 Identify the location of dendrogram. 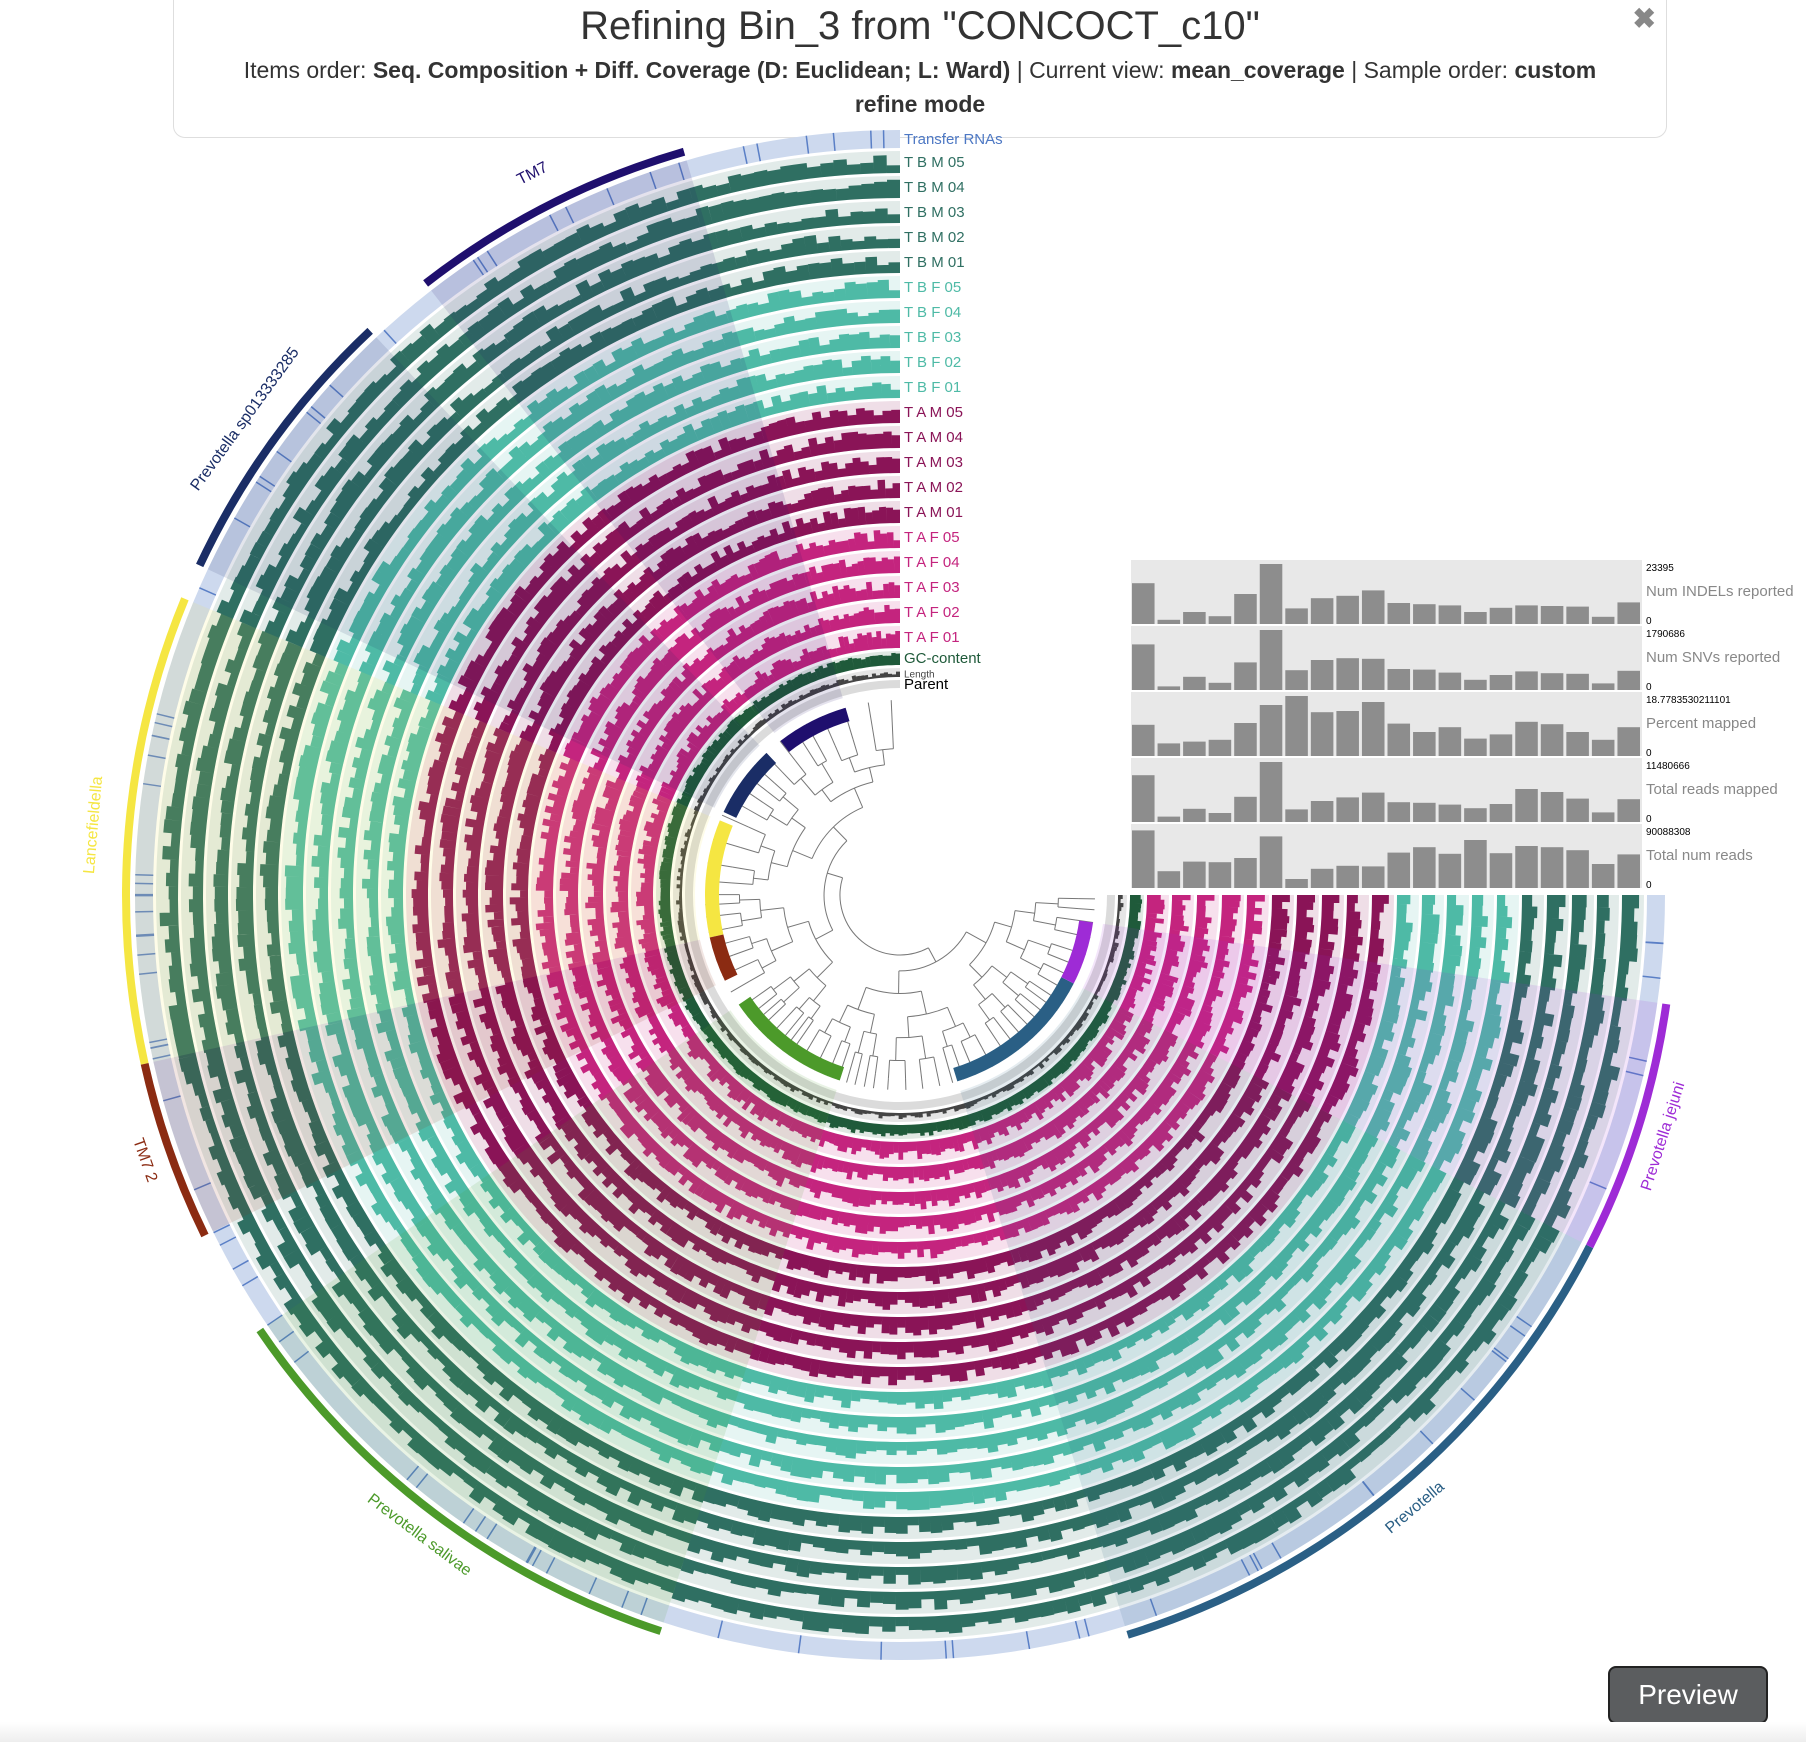
(899, 895).